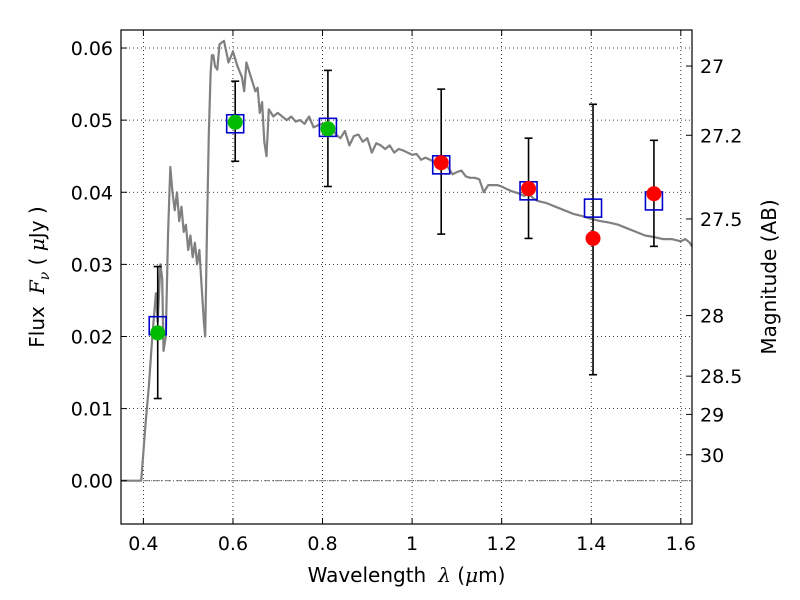  Describe the element at coordinates (233, 544) in the screenshot. I see `x-tick-label: 0.6` at that location.